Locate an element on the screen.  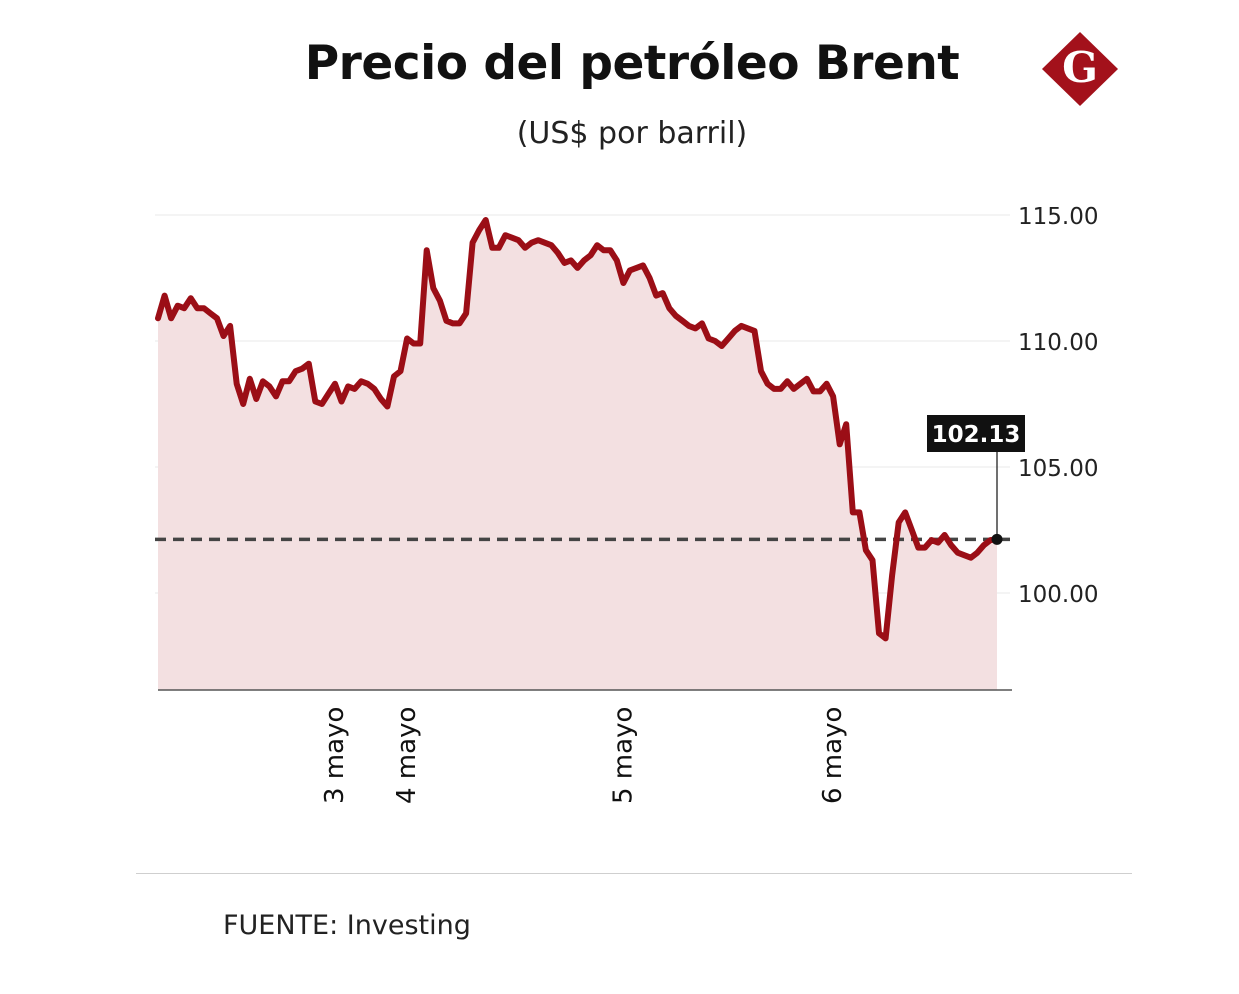
logo-letter: G is located at coordinates (1080, 67).